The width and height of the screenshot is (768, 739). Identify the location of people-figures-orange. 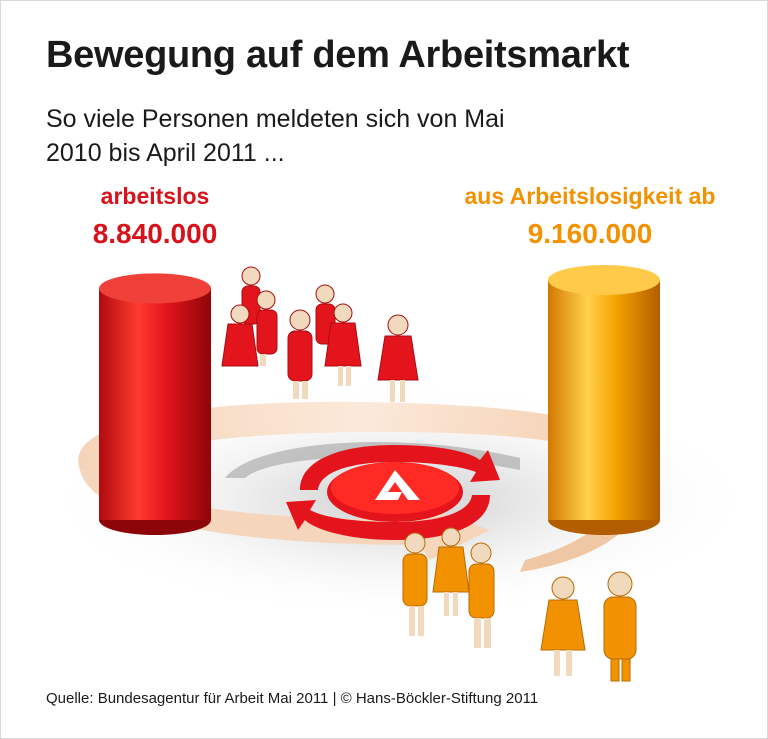
(519, 604).